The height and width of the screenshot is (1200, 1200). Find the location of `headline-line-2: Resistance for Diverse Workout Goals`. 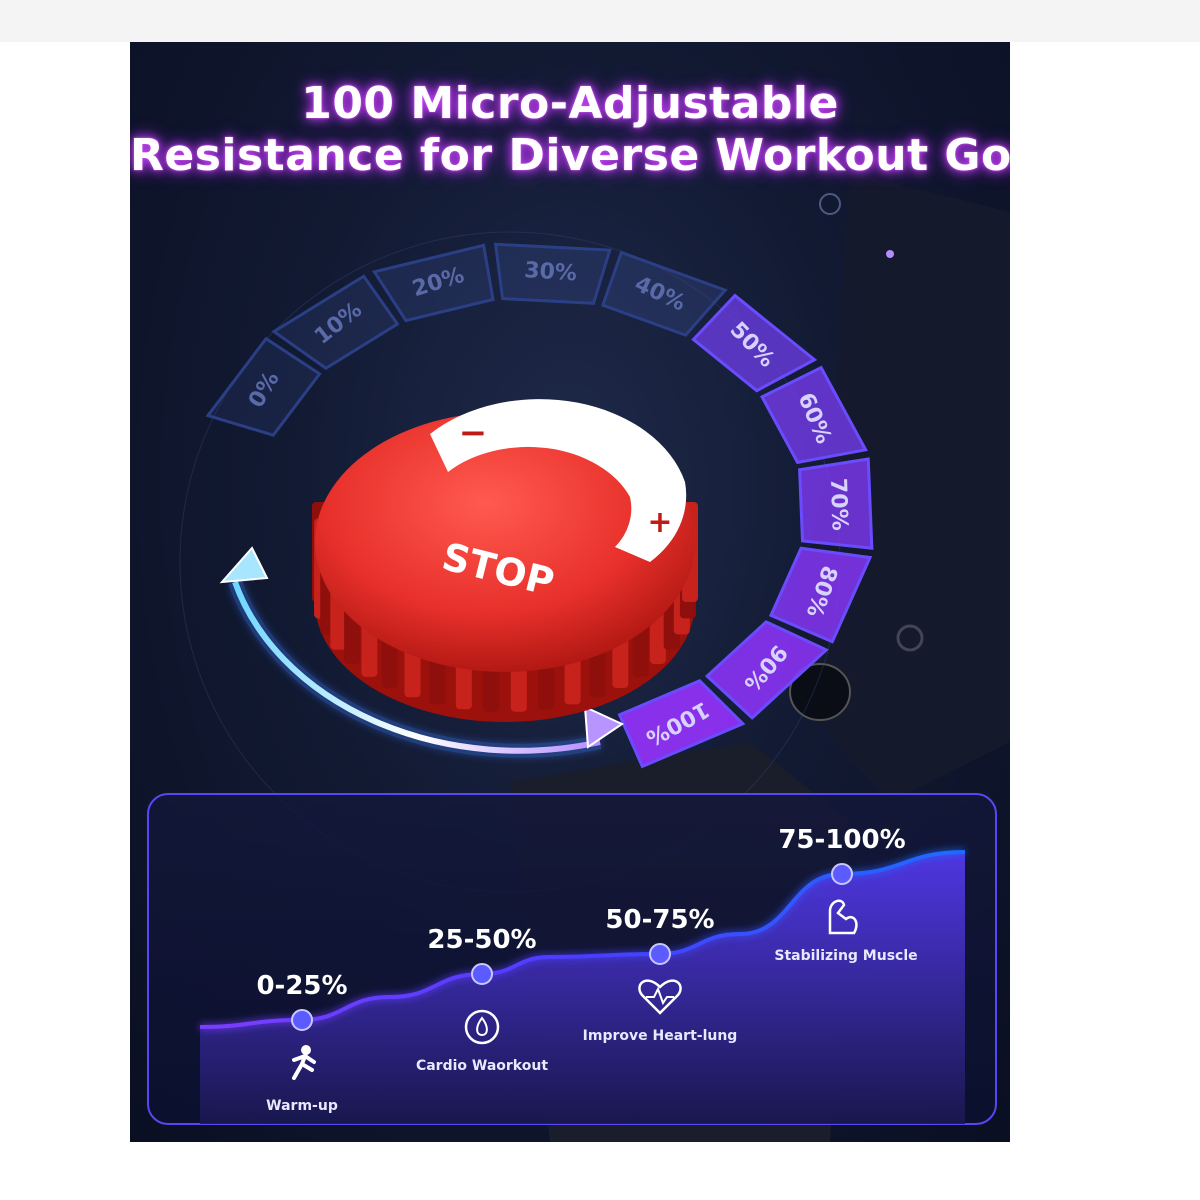

headline-line-2: Resistance for Diverse Workout Goals is located at coordinates (570, 155).